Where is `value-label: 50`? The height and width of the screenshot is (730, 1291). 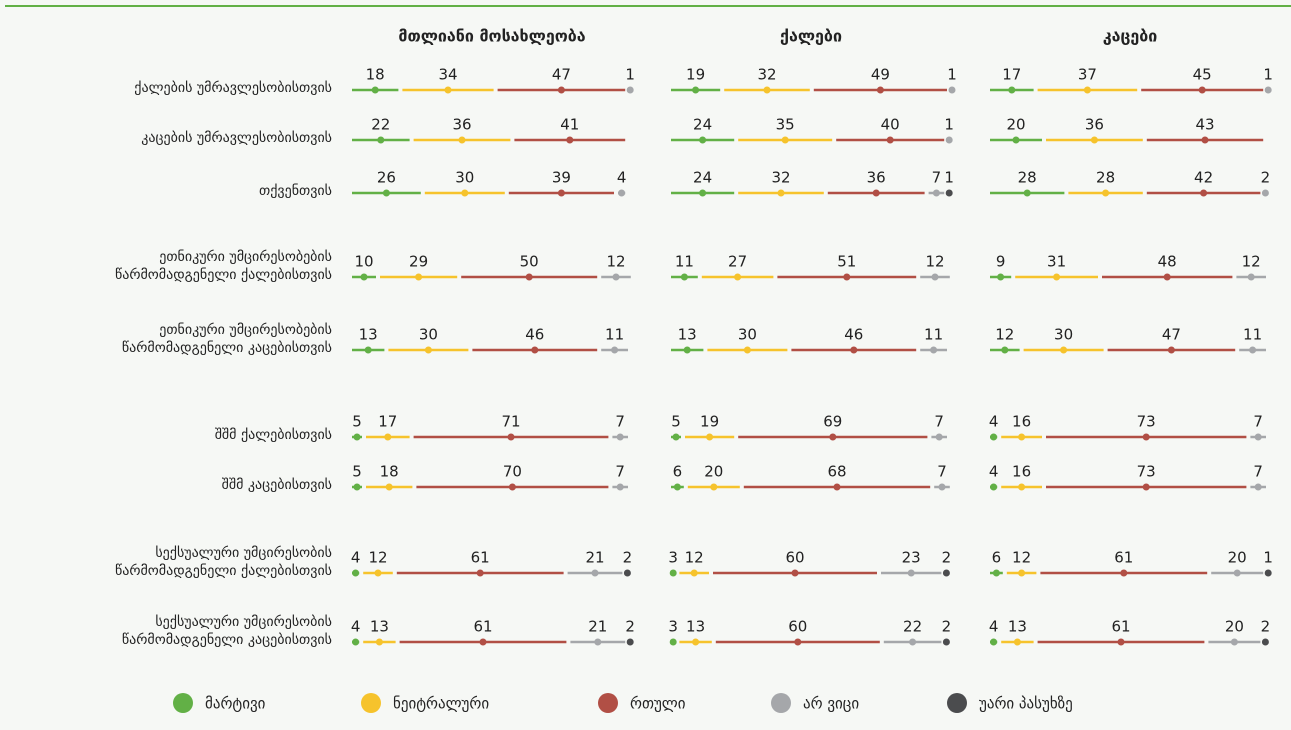 value-label: 50 is located at coordinates (529, 262).